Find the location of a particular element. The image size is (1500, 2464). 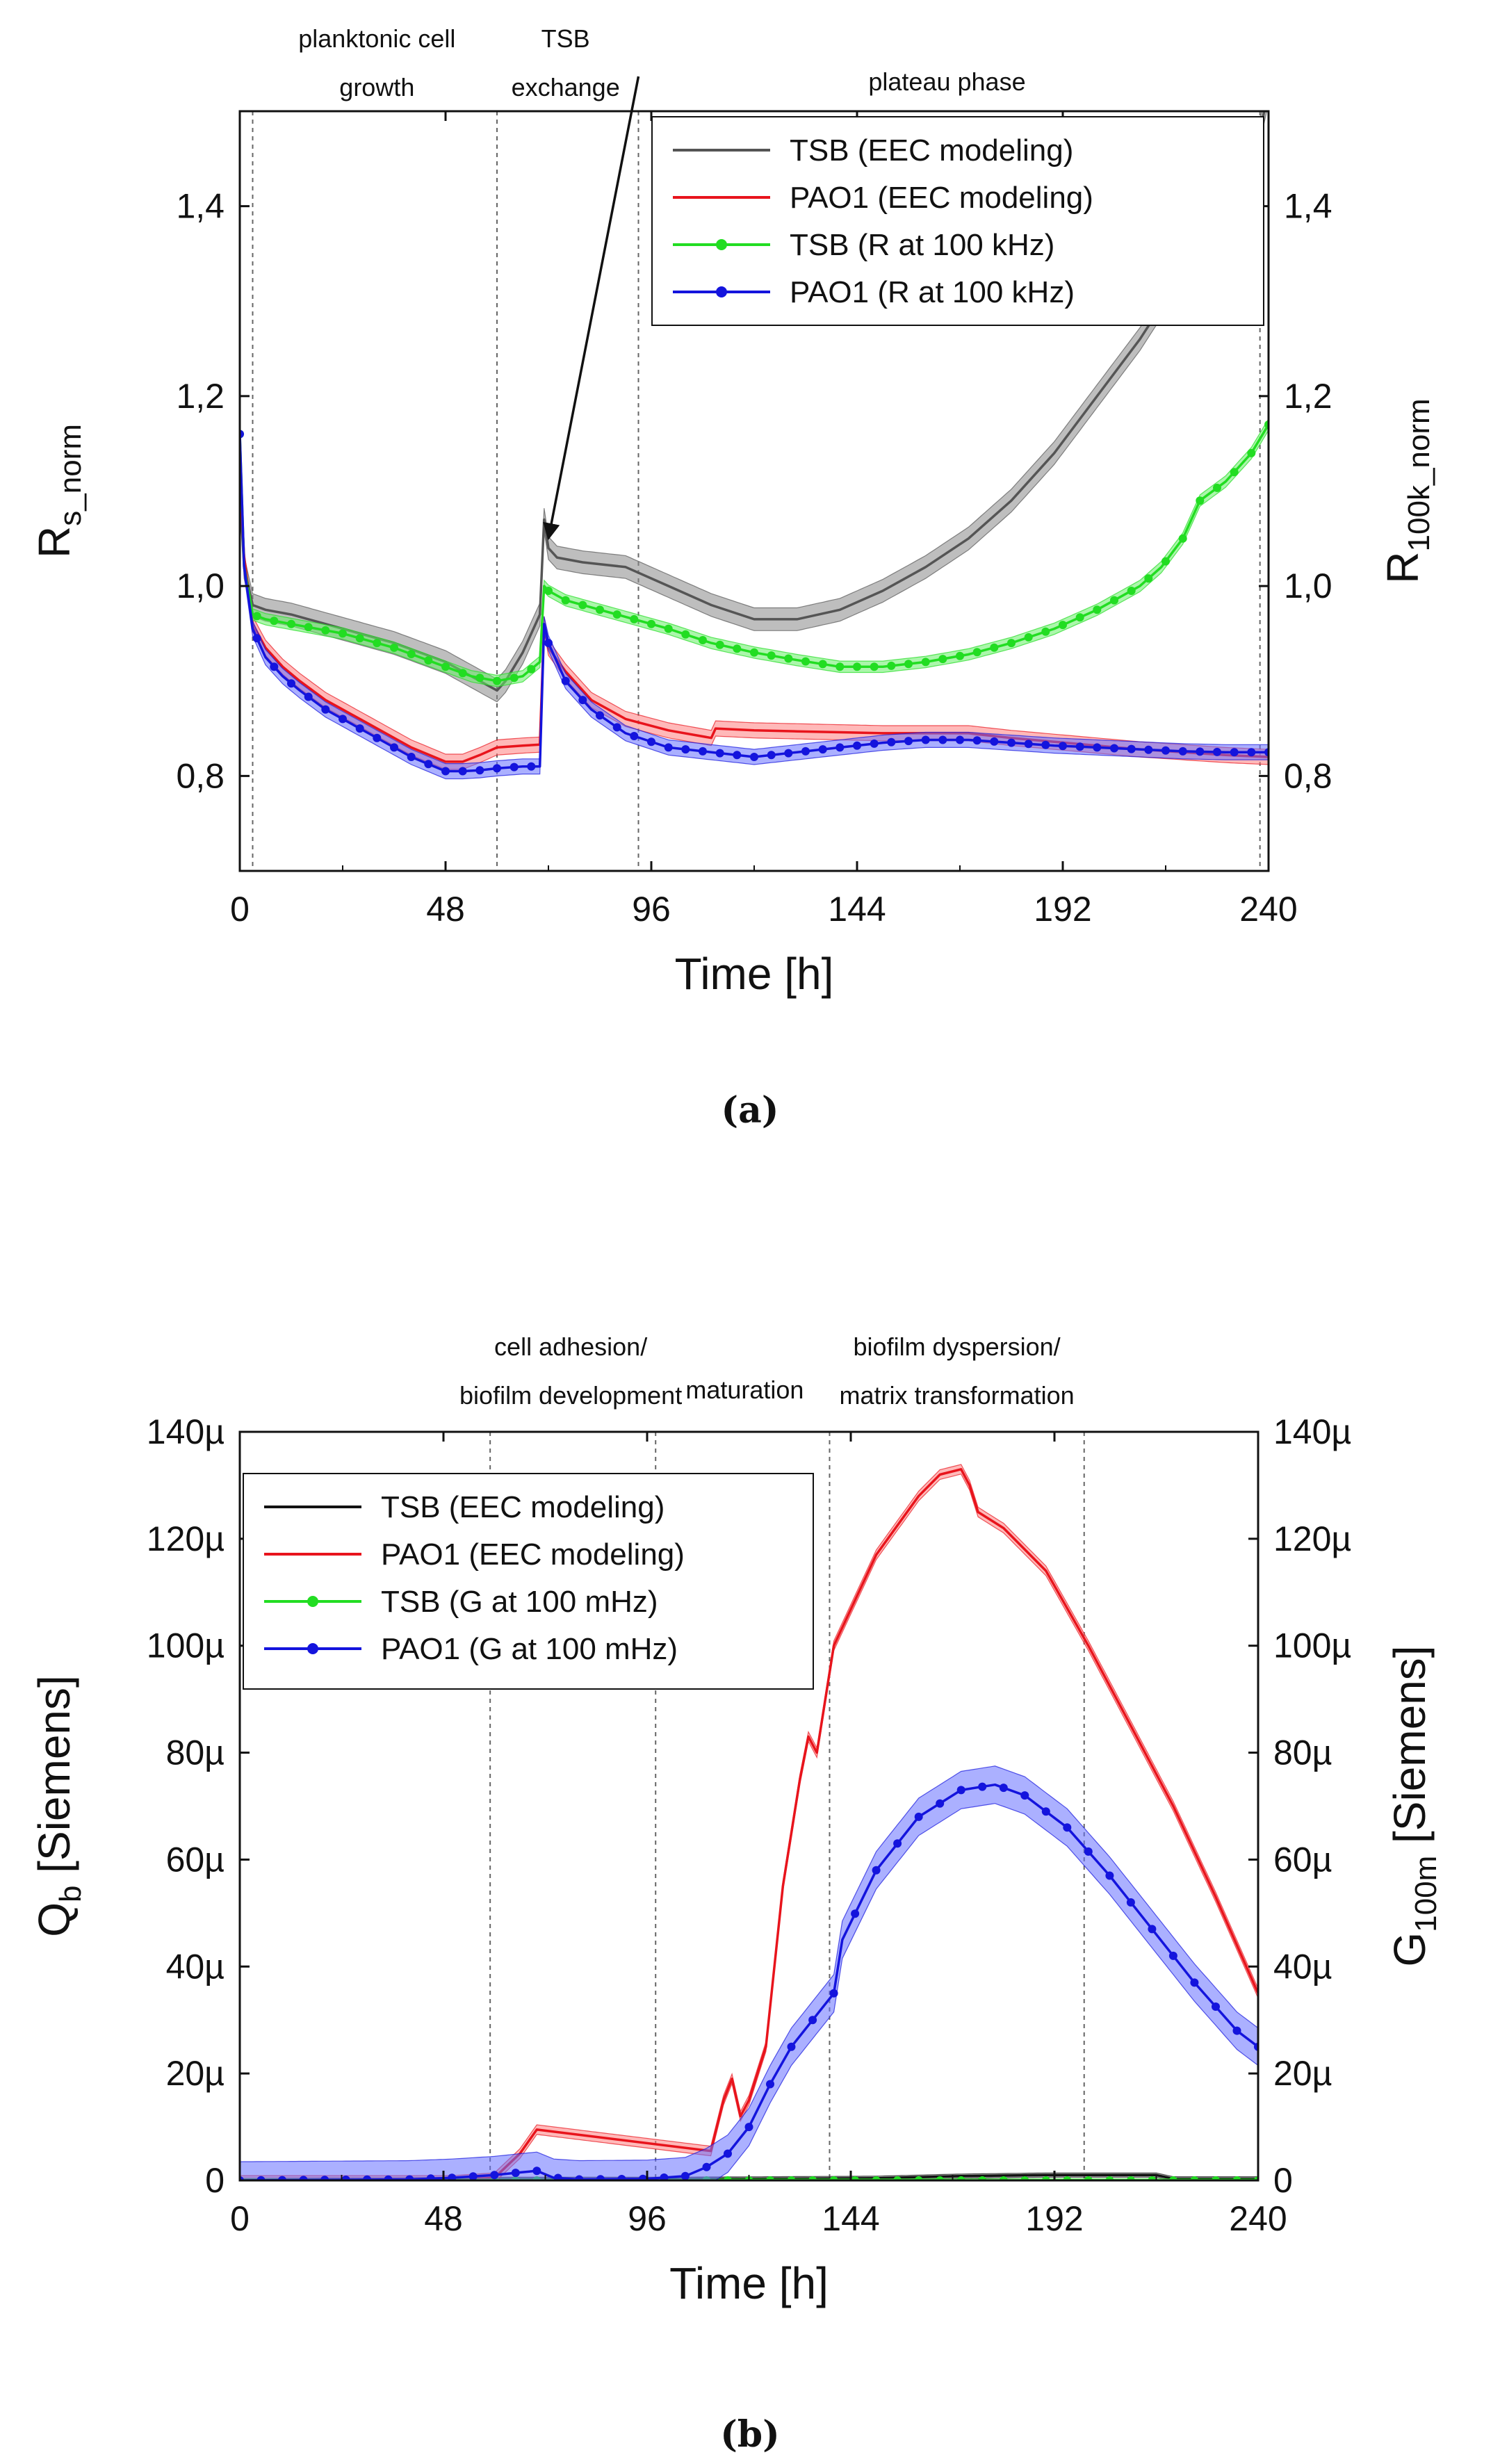

phase-label-2: maturation is located at coordinates (745, 1390).